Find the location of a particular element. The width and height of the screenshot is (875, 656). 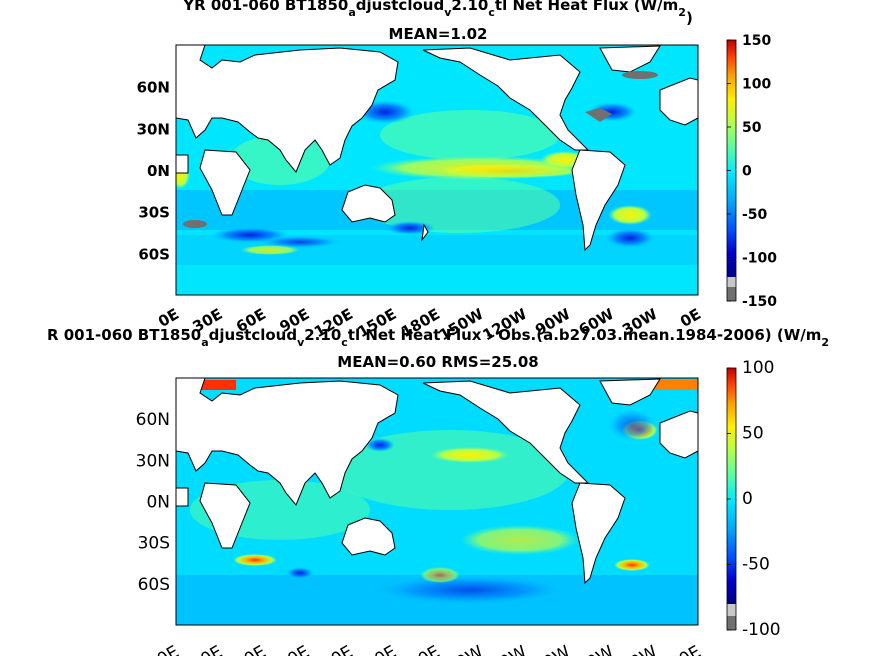

panel-1-colorbar: 150 100 50 0 -50 -100 -150 is located at coordinates (751, 171).